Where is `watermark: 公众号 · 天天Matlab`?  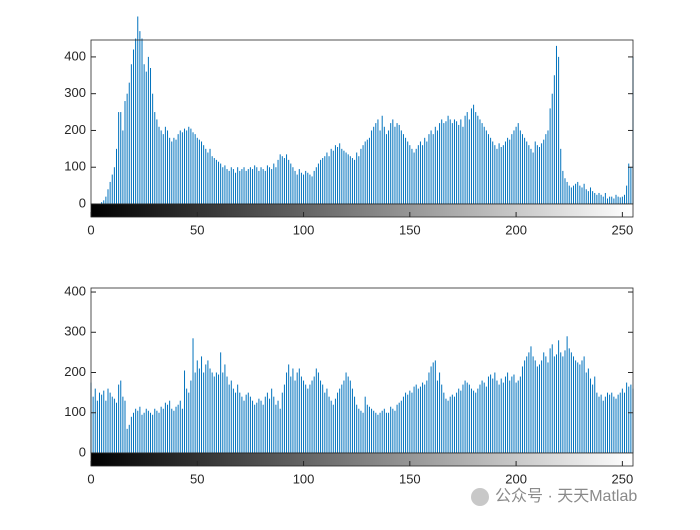
watermark: 公众号 · 天天Matlab is located at coordinates (554, 496).